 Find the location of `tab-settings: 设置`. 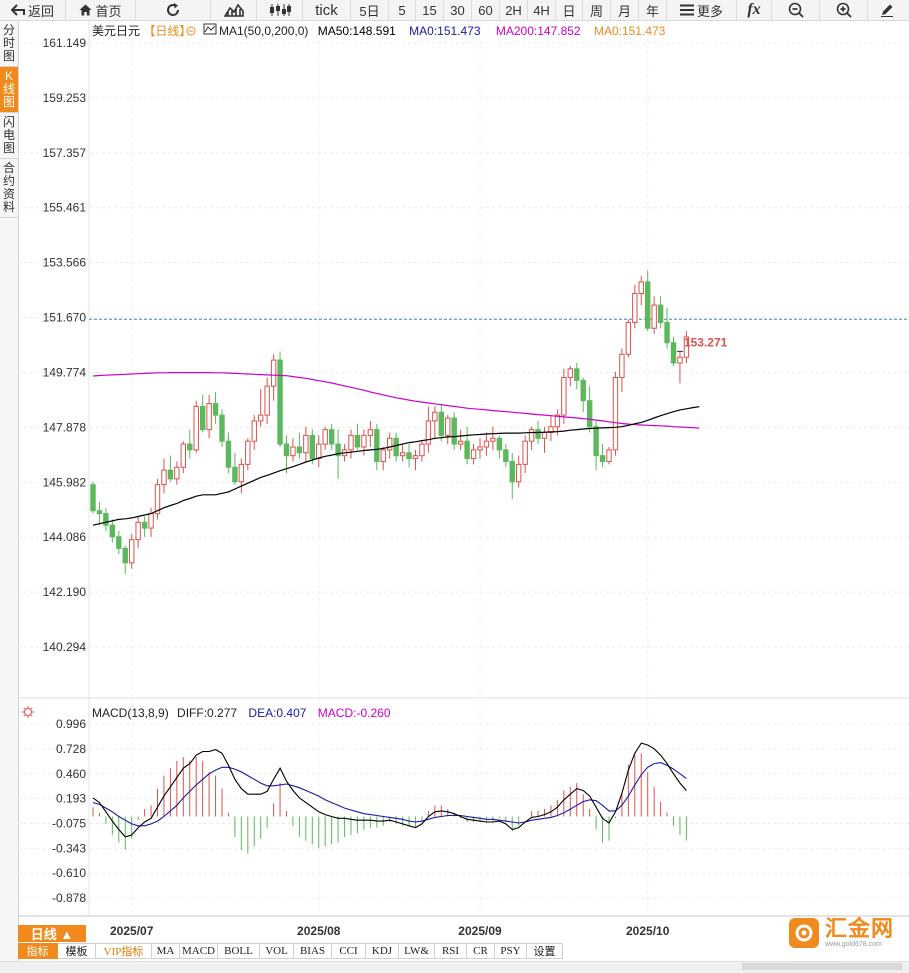

tab-settings: 设置 is located at coordinates (545, 951).